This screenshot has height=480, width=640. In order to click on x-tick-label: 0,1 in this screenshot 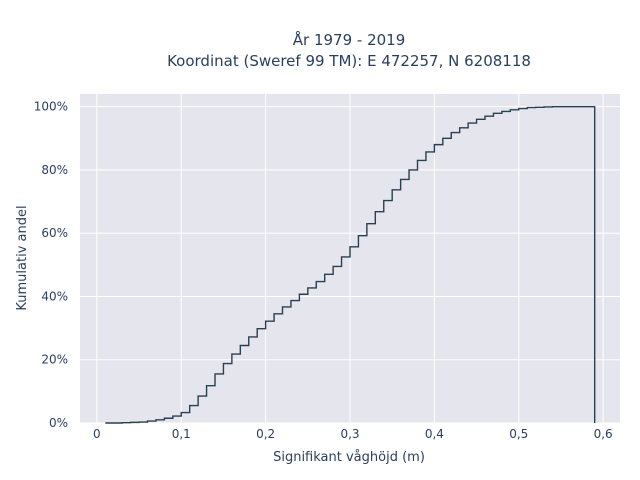, I will do `click(181, 434)`.